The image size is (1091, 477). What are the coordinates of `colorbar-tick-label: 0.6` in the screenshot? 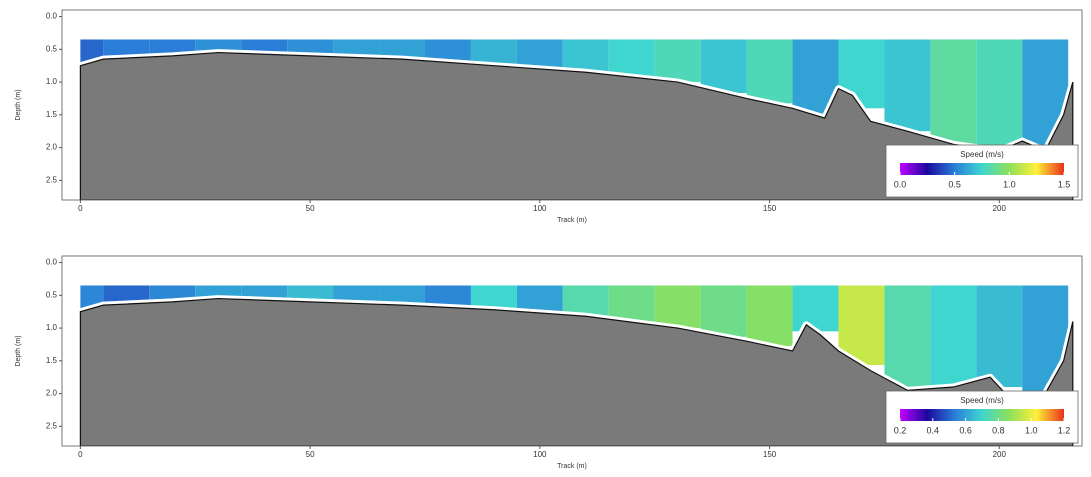 It's located at (965, 430).